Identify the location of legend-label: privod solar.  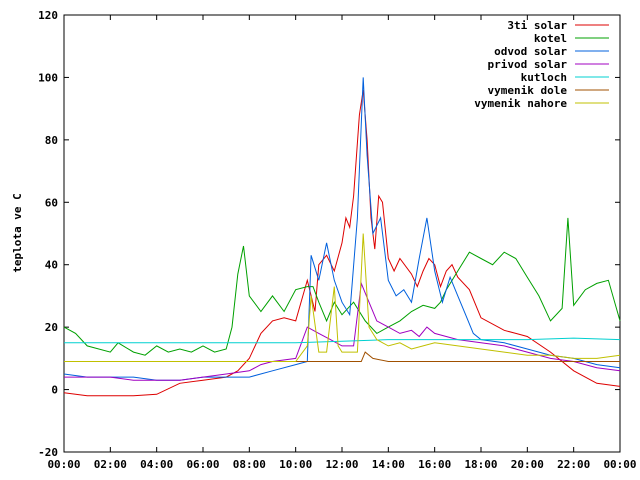
(528, 64).